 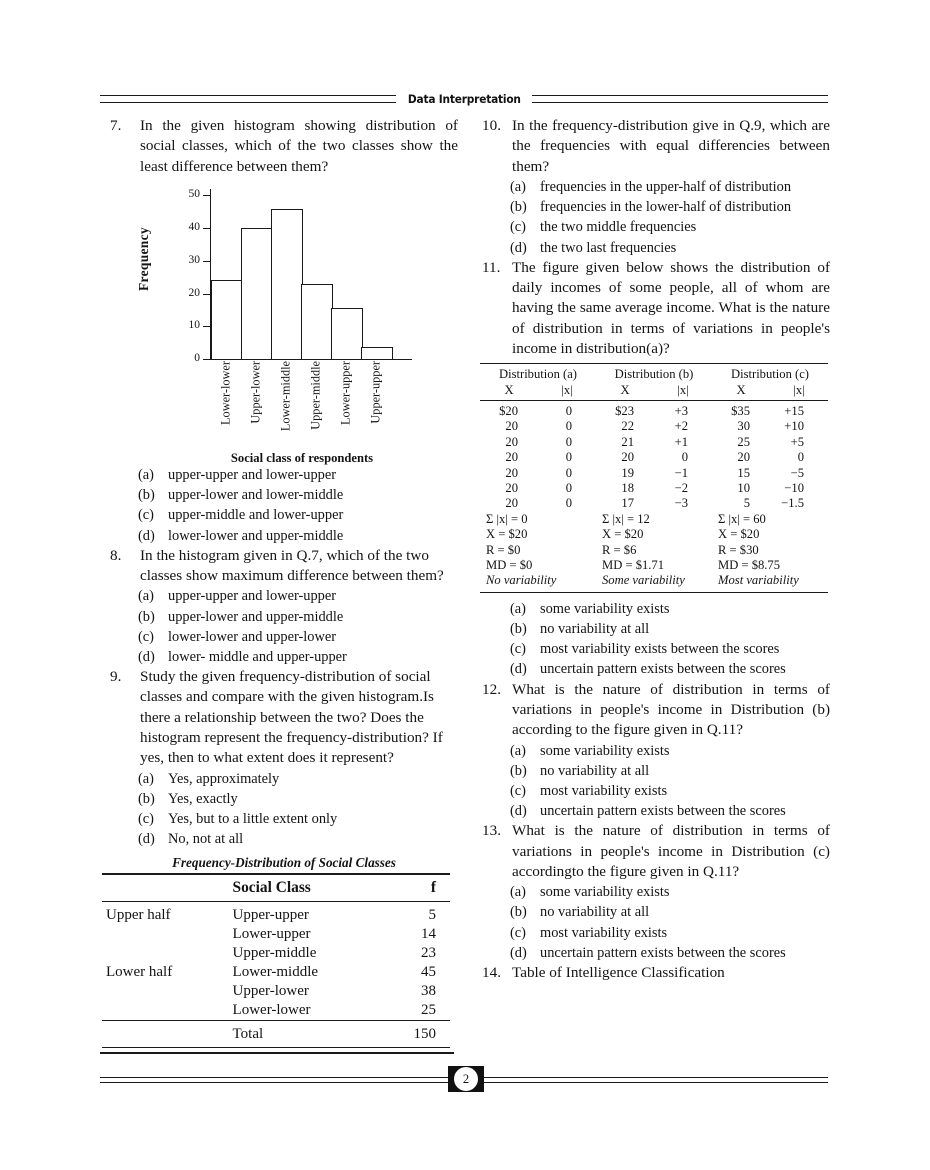 I want to click on chart-x-tick: Lower-lower, so click(x=226, y=404).